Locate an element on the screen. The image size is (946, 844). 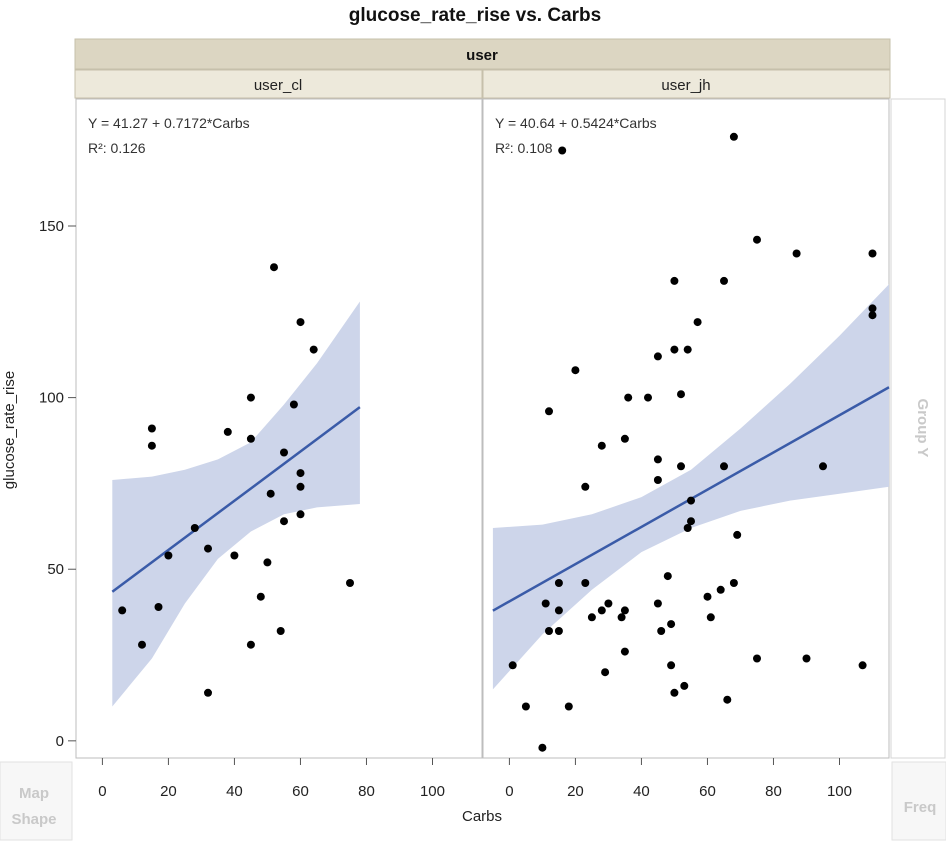
x-axis-label: Carbs is located at coordinates (482, 816).